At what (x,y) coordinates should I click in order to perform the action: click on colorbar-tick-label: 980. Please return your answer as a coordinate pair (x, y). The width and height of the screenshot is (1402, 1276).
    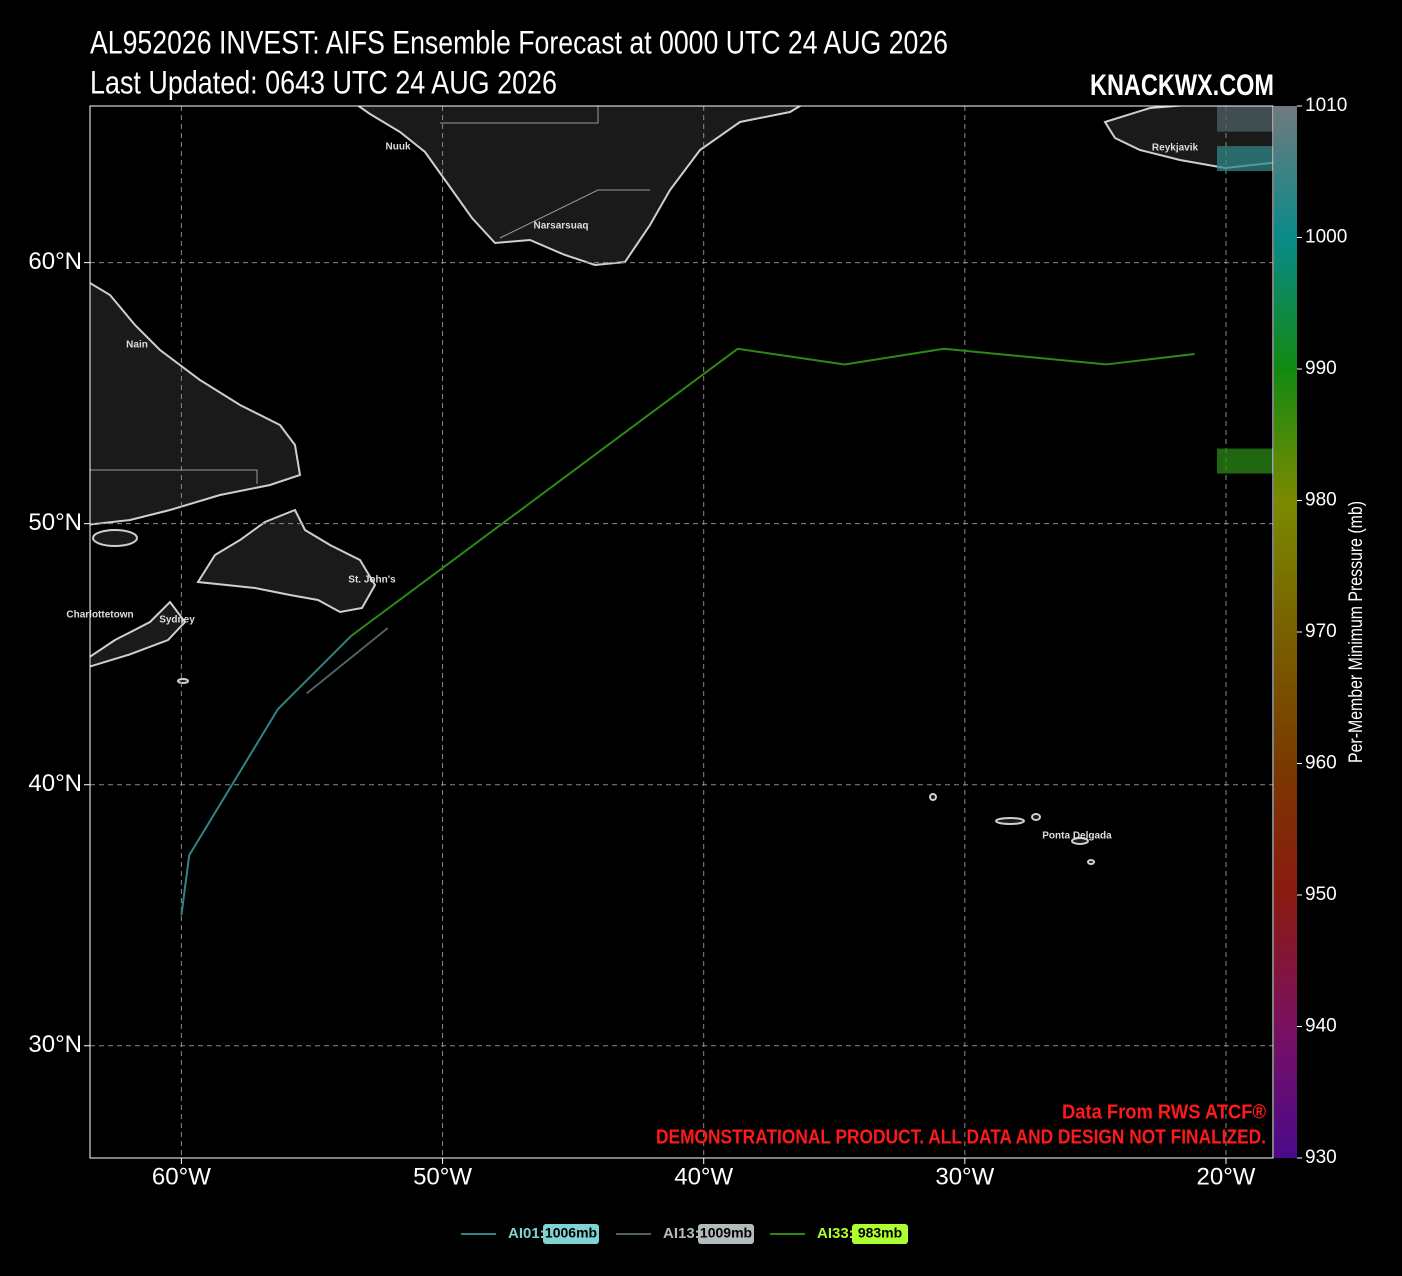
    Looking at the image, I should click on (1321, 500).